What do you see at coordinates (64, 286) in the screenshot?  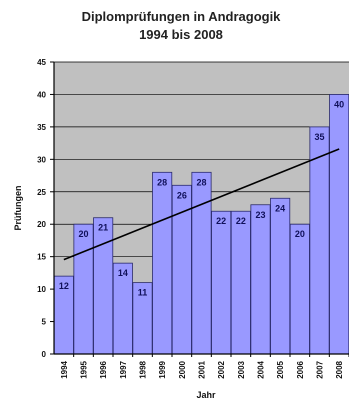 I see `bar-value-label: 12` at bounding box center [64, 286].